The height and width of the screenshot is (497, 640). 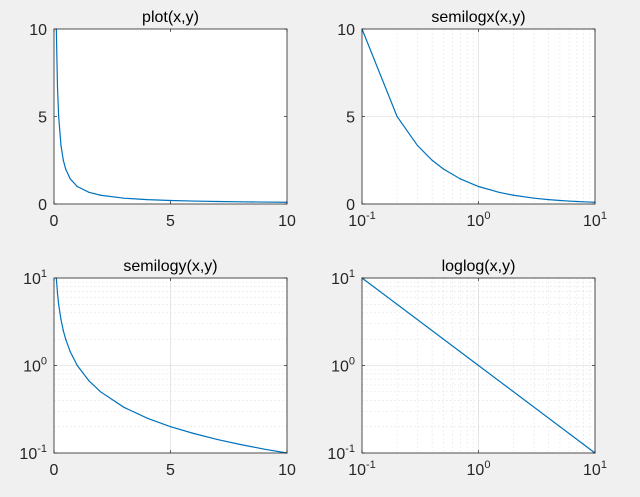 What do you see at coordinates (479, 266) in the screenshot?
I see `chart-title: loglog(x,y)` at bounding box center [479, 266].